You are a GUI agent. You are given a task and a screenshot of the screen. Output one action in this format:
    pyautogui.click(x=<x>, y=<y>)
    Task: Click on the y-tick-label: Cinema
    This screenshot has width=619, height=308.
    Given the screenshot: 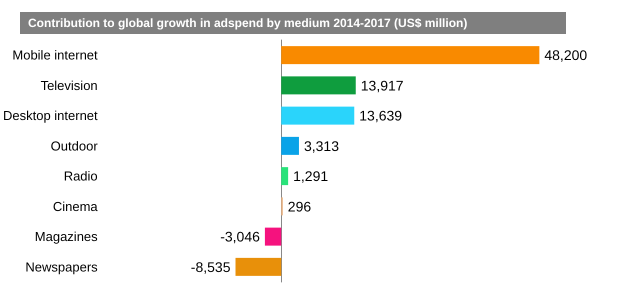 What is the action you would take?
    pyautogui.click(x=75, y=206)
    